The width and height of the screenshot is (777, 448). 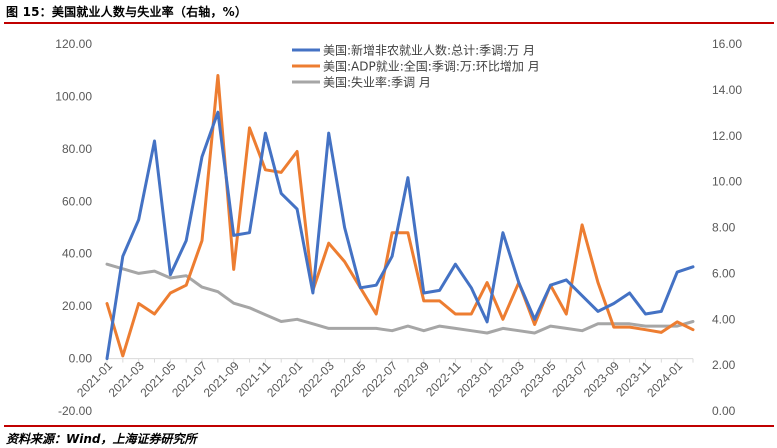 What do you see at coordinates (727, 90) in the screenshot?
I see `y2-tick-label: 14.00` at bounding box center [727, 90].